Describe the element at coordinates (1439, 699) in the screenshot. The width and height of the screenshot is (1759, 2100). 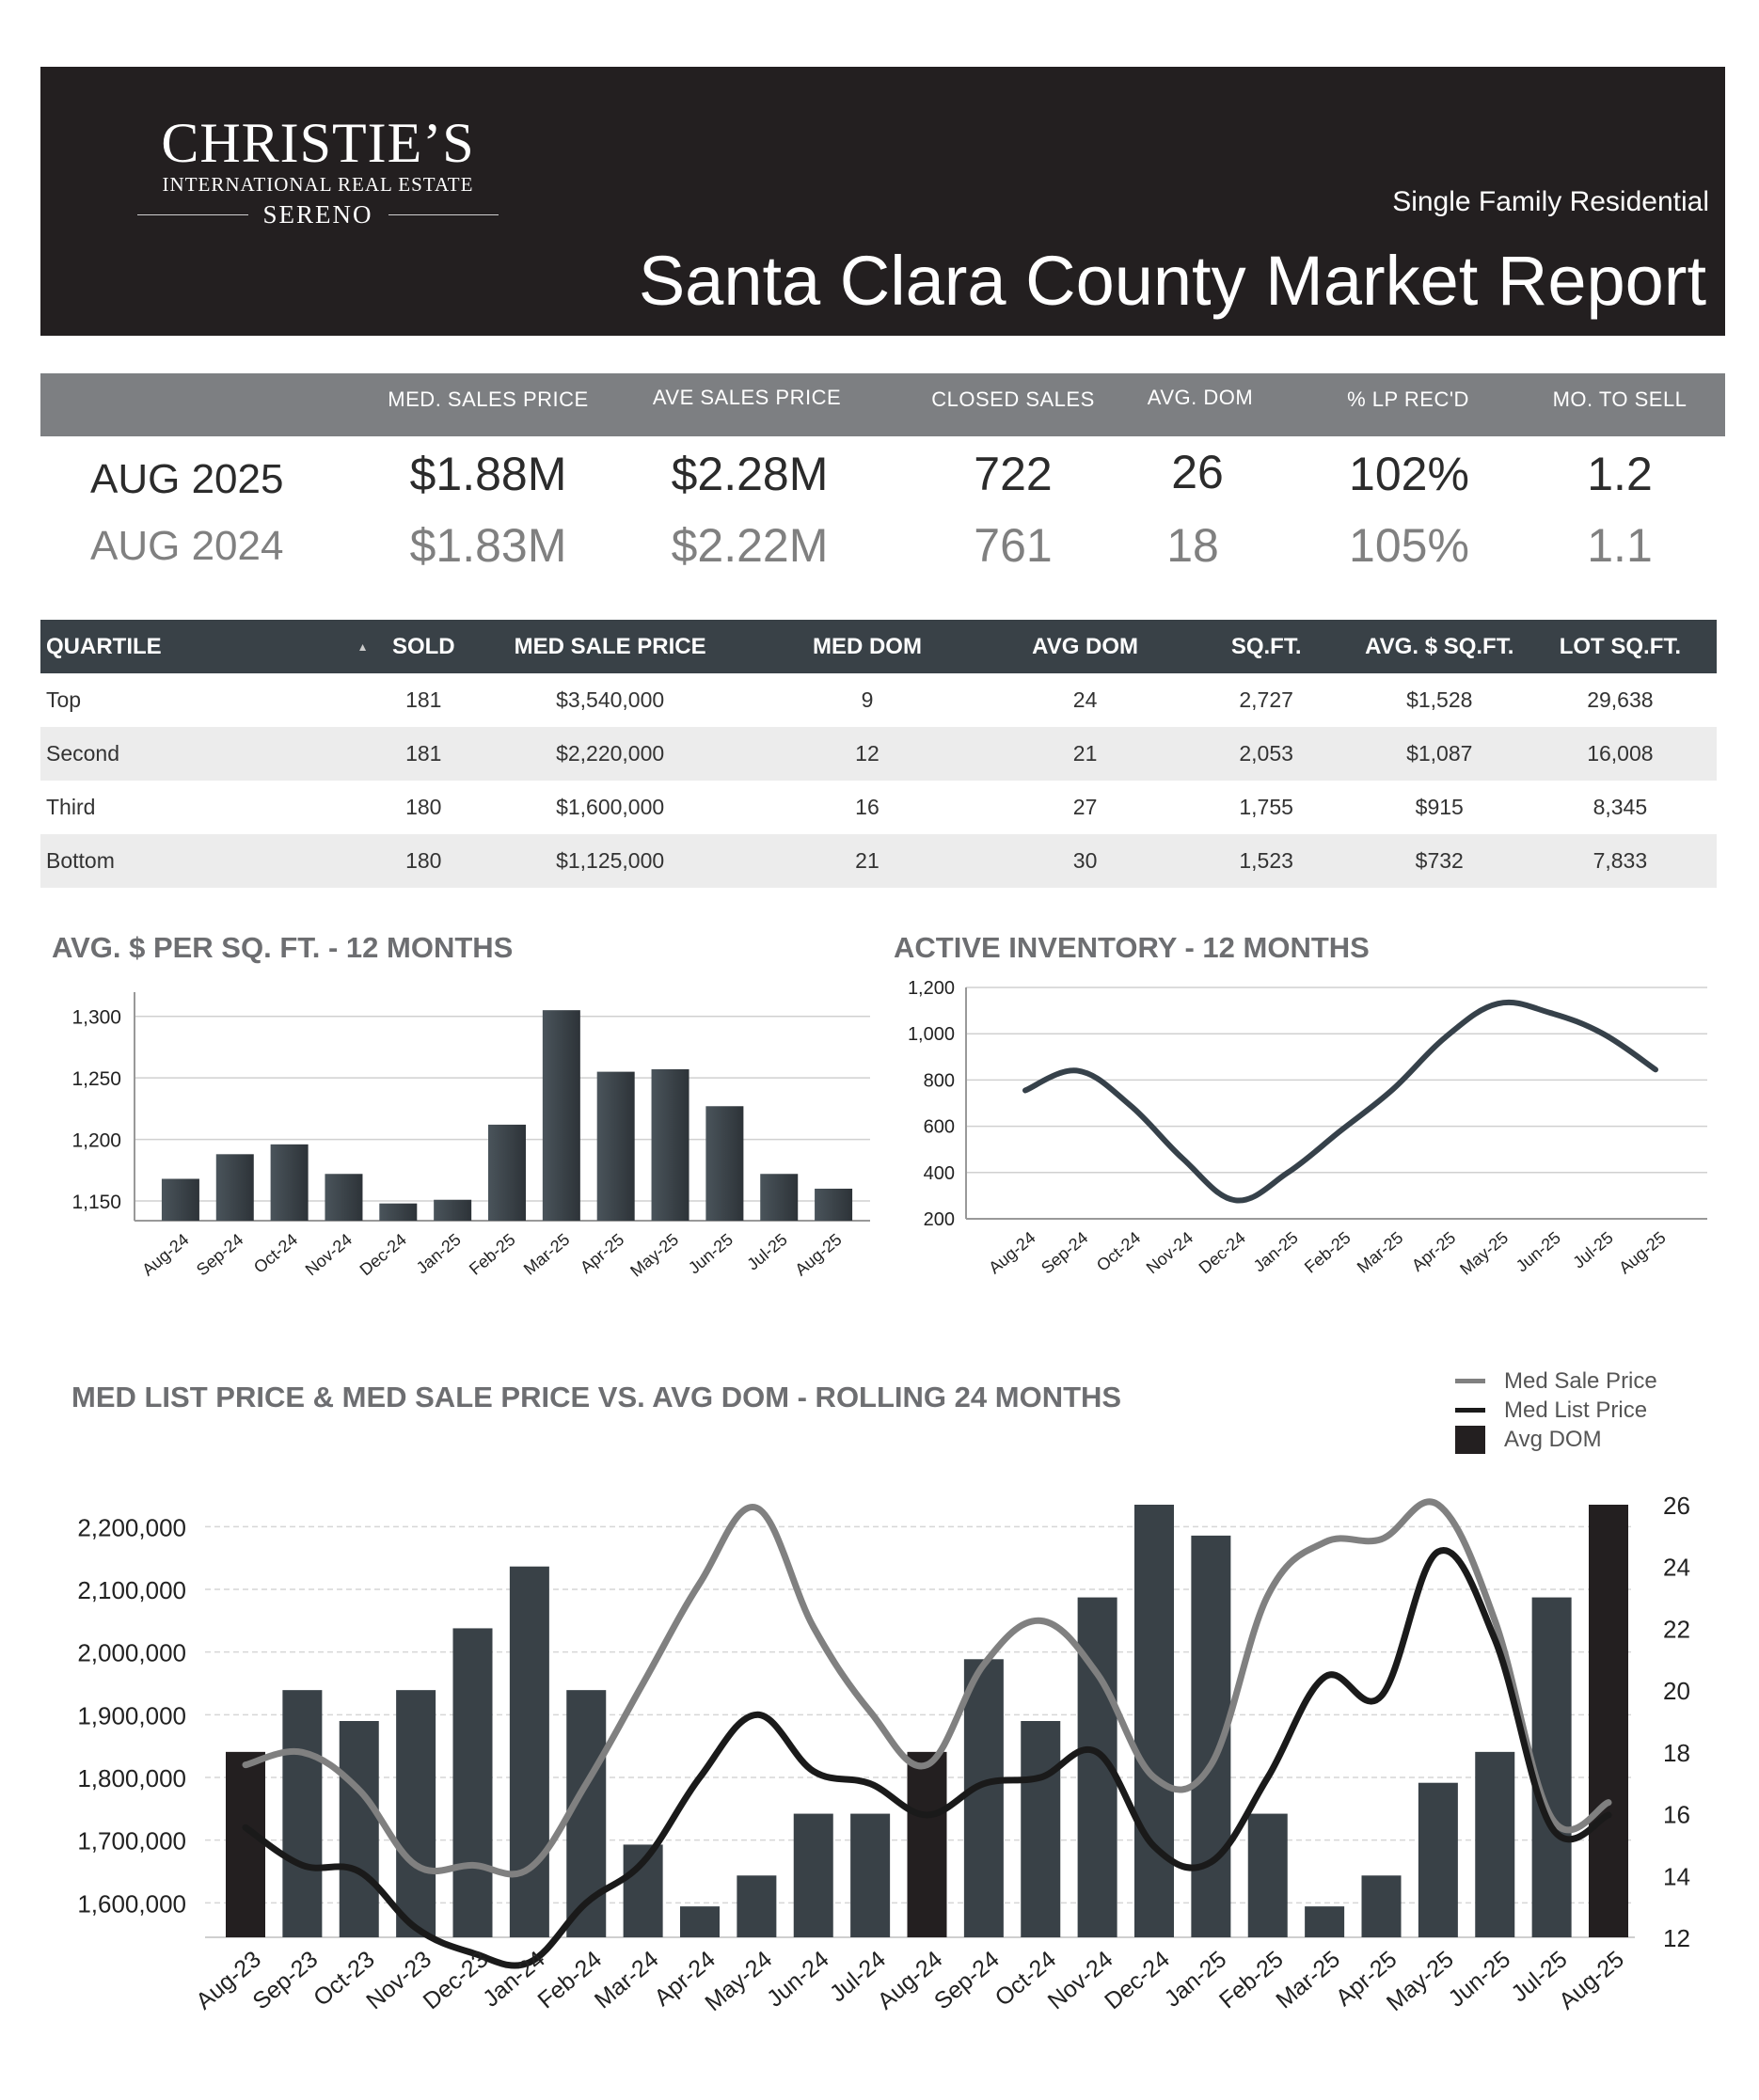
I see `table-cell: $1,528` at that location.